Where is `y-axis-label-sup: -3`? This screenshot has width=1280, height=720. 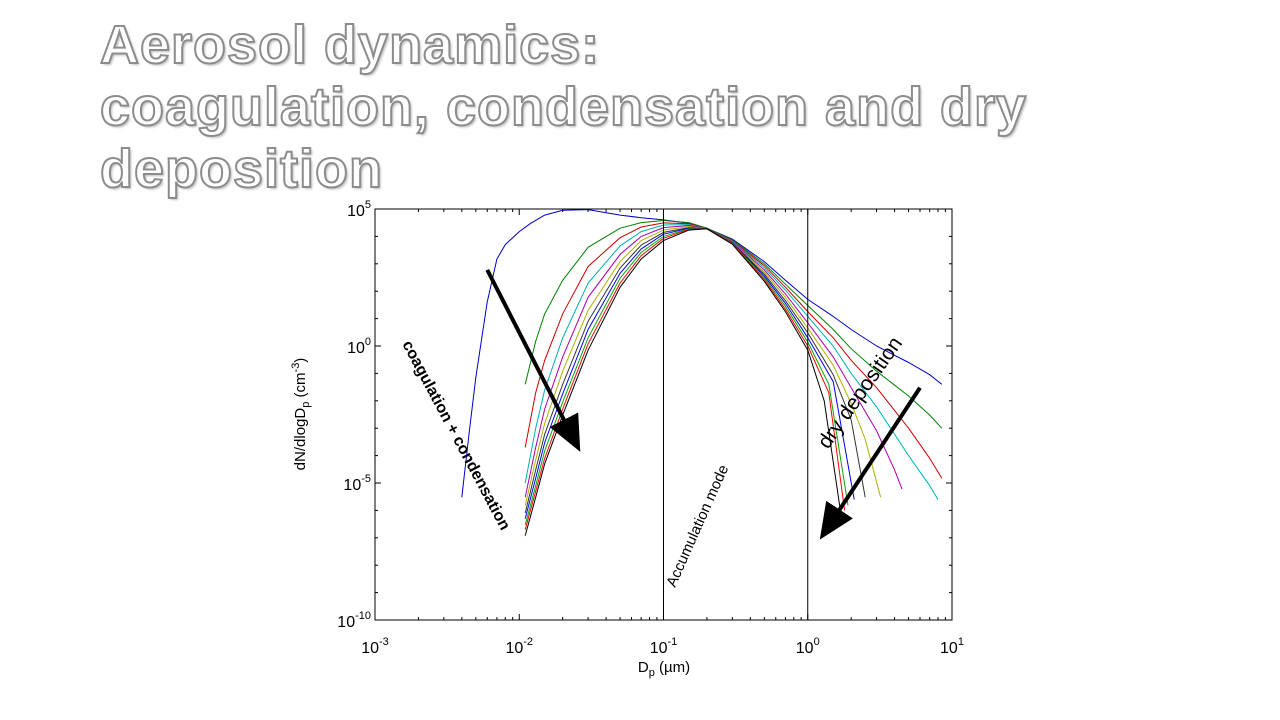
y-axis-label-sup: -3 is located at coordinates (296, 368).